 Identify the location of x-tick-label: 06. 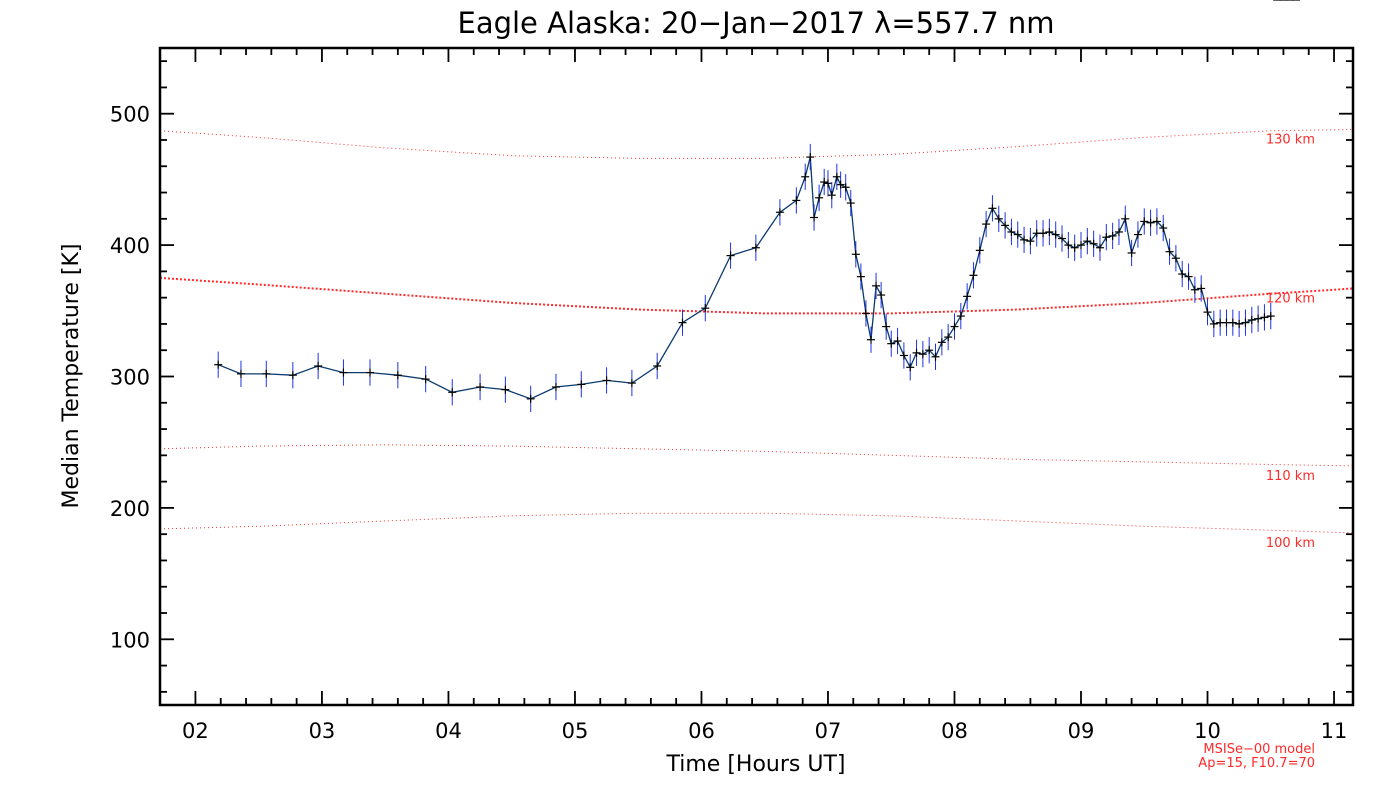
(701, 731).